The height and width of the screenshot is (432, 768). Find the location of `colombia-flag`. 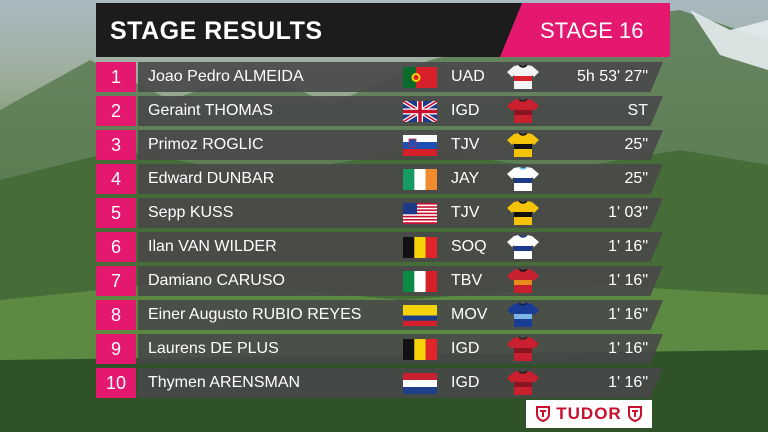

colombia-flag is located at coordinates (420, 315).